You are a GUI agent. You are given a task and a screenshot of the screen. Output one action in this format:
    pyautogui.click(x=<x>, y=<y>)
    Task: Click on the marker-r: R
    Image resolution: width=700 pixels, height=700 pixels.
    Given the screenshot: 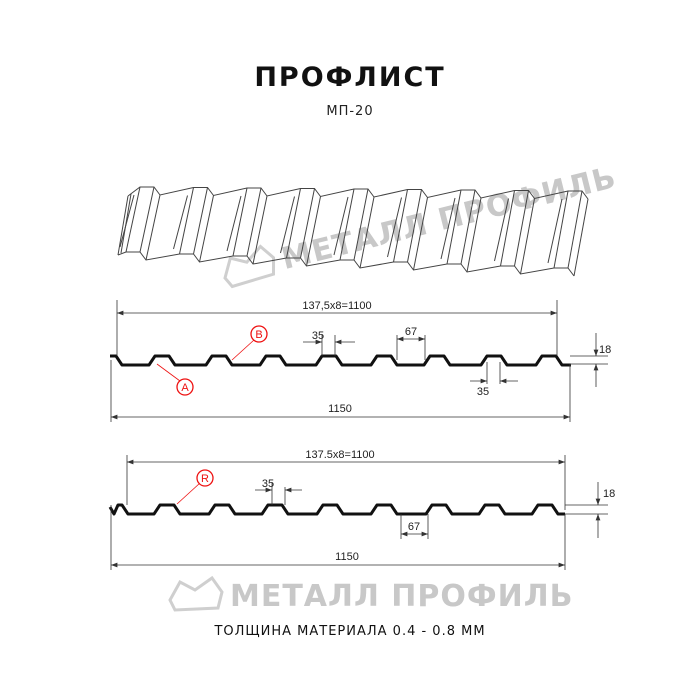 What is the action you would take?
    pyautogui.click(x=195, y=487)
    